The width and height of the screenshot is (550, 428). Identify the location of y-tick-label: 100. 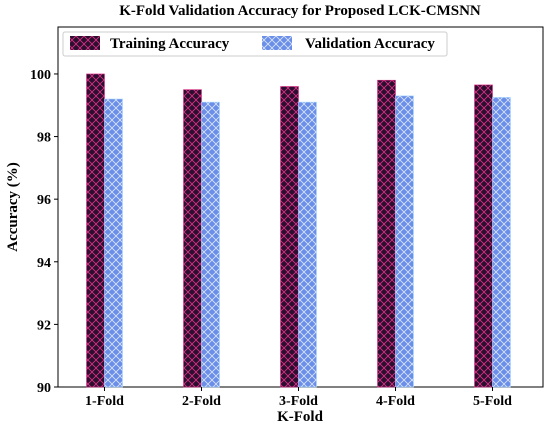
(40, 75).